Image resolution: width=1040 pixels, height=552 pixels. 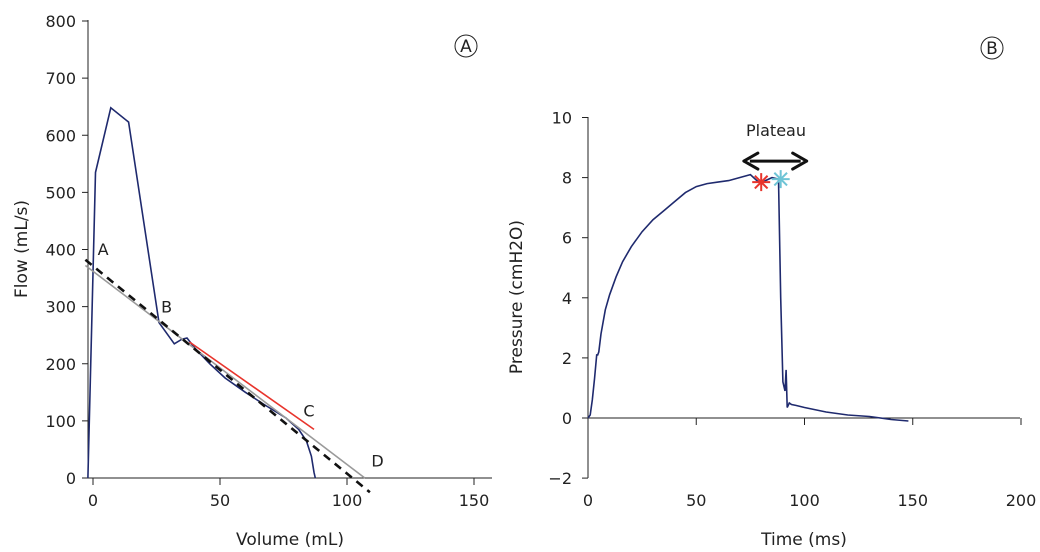 I want to click on a-y-tick-label: 100, so click(x=60, y=421).